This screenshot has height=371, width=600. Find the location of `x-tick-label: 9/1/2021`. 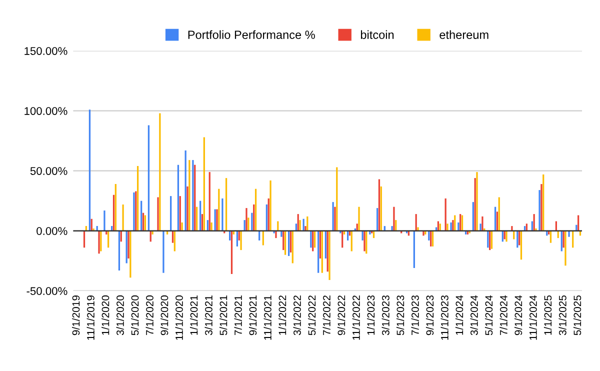

x-tick-label: 9/1/2021 is located at coordinates (253, 316).